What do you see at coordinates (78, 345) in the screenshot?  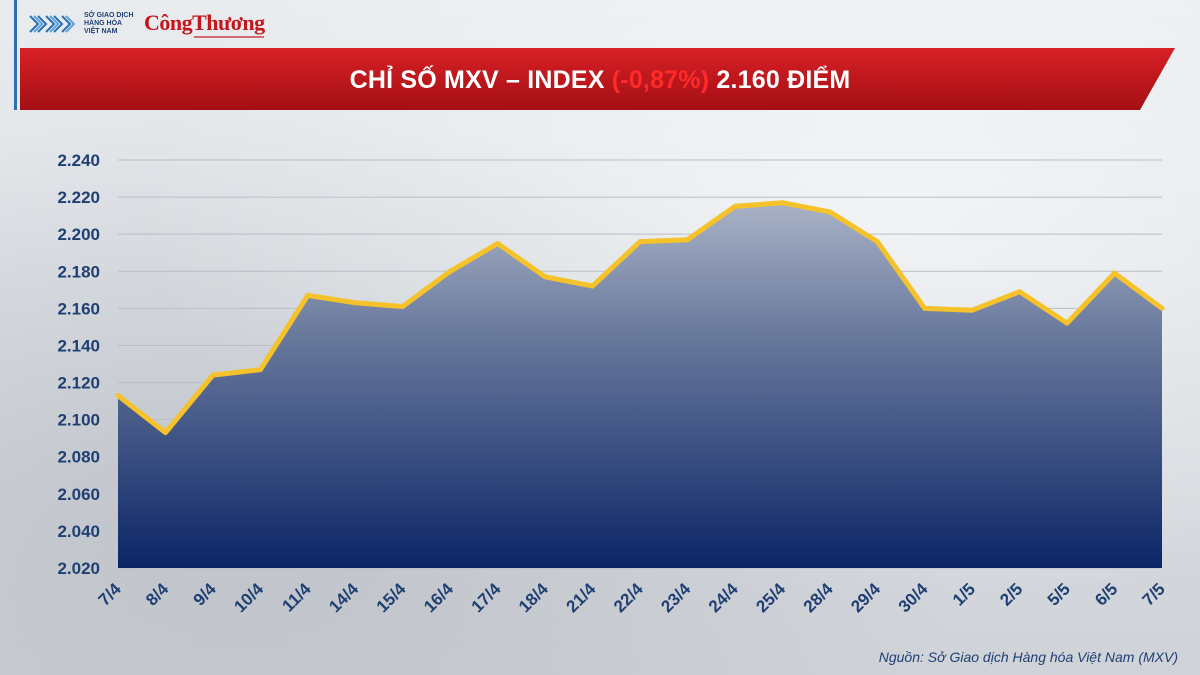 I see `y-tick-label: 2.140` at bounding box center [78, 345].